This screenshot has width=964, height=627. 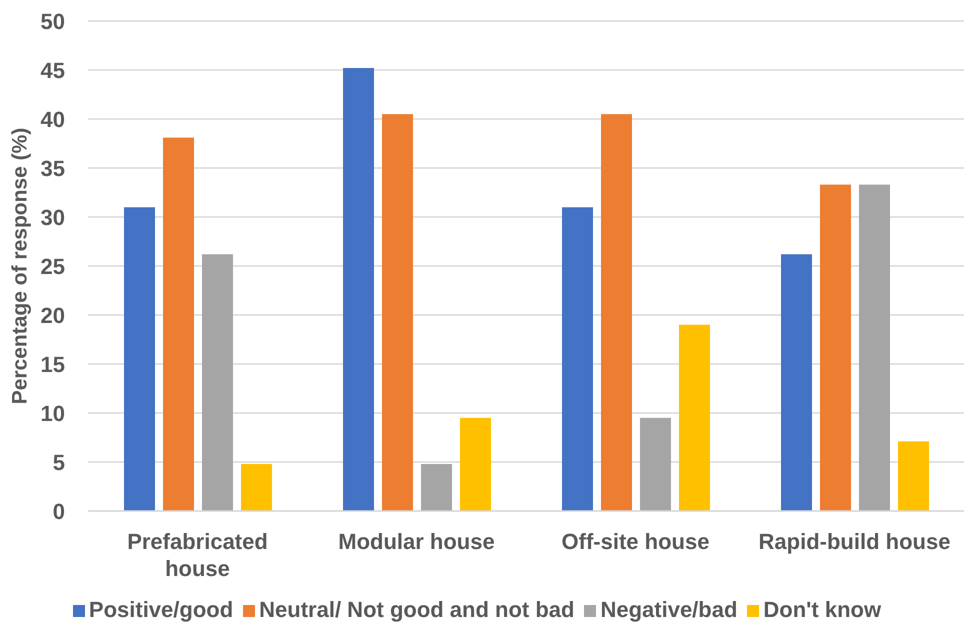 I want to click on y-tick-label: 0, so click(x=58, y=511).